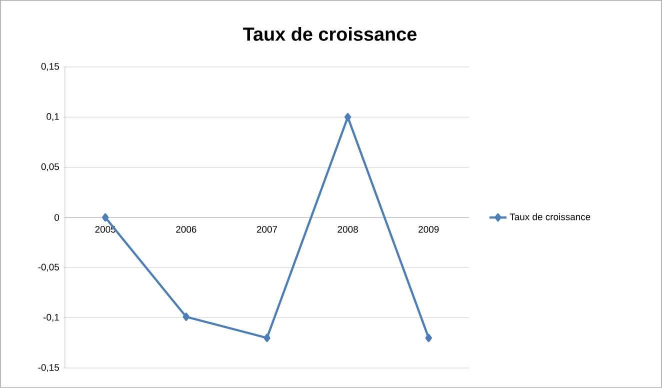 The width and height of the screenshot is (662, 388). I want to click on legend-label: Taux de croissance, so click(550, 216).